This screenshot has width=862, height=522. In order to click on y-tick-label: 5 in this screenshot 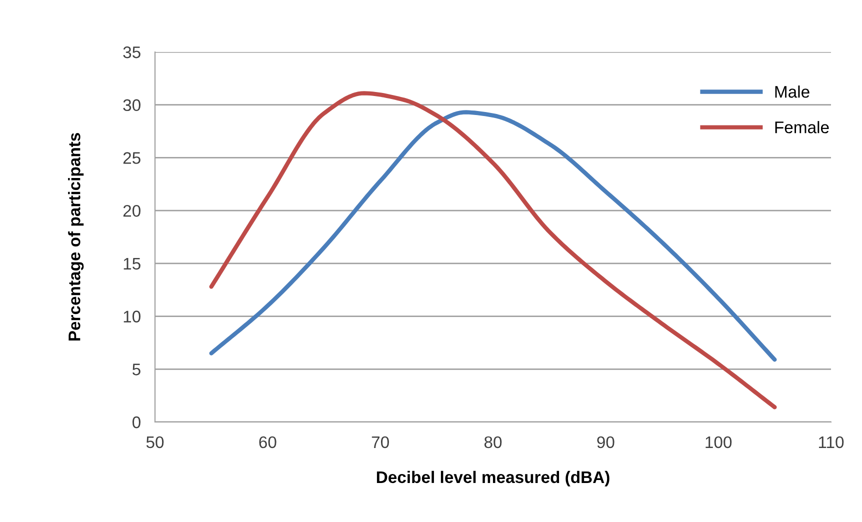, I will do `click(136, 370)`.